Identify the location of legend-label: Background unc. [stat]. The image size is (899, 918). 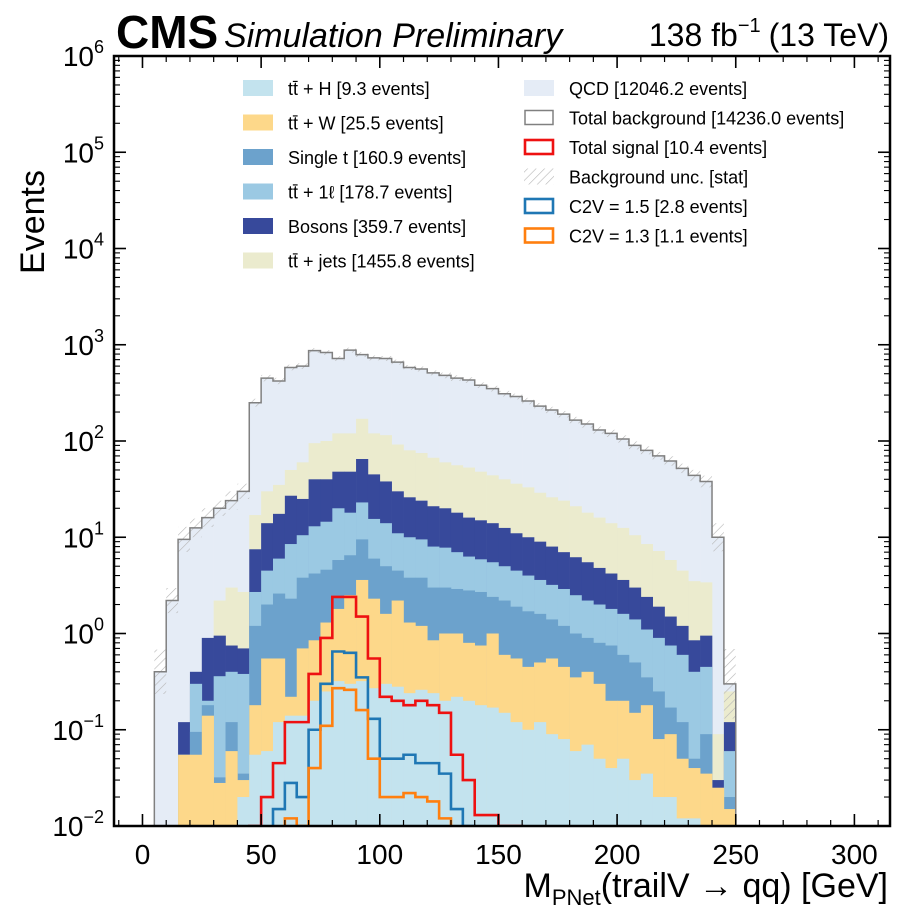
(658, 178).